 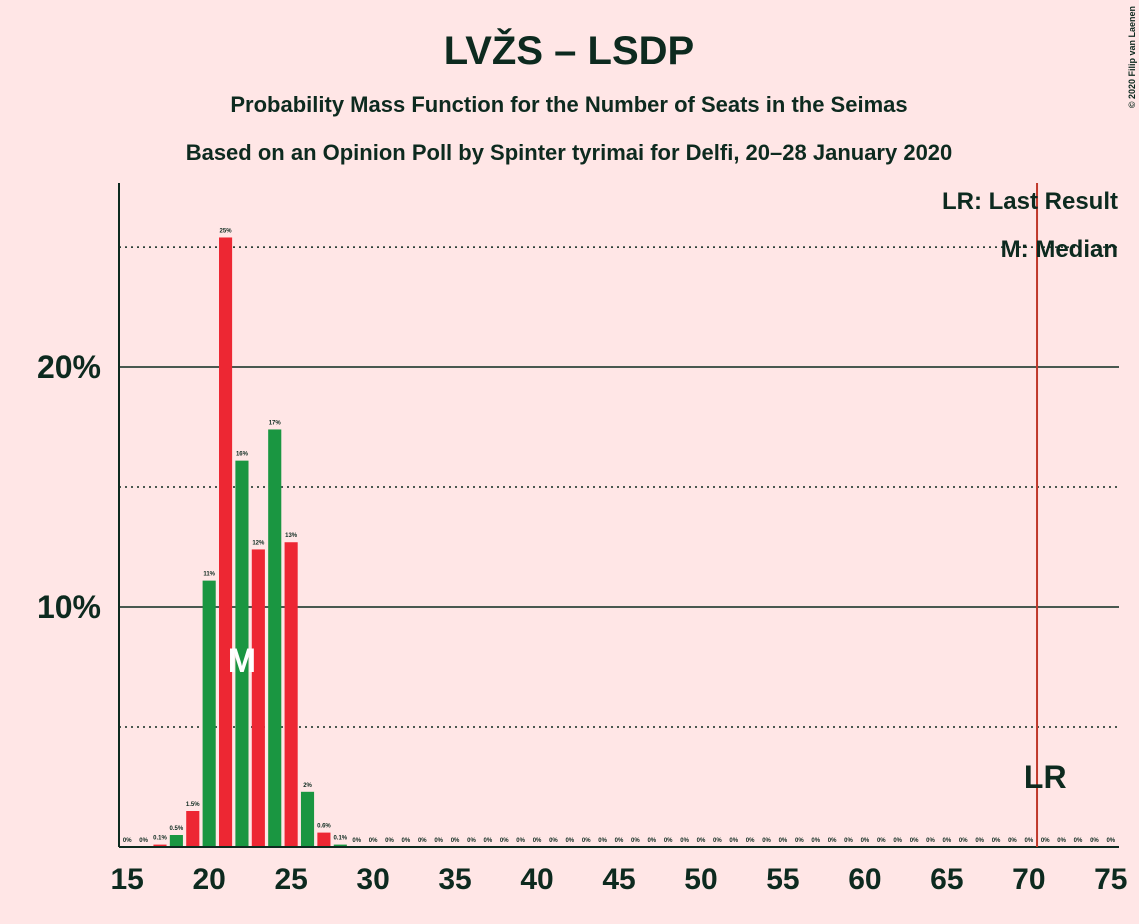 I want to click on x-tick-label: 55, so click(x=782, y=879).